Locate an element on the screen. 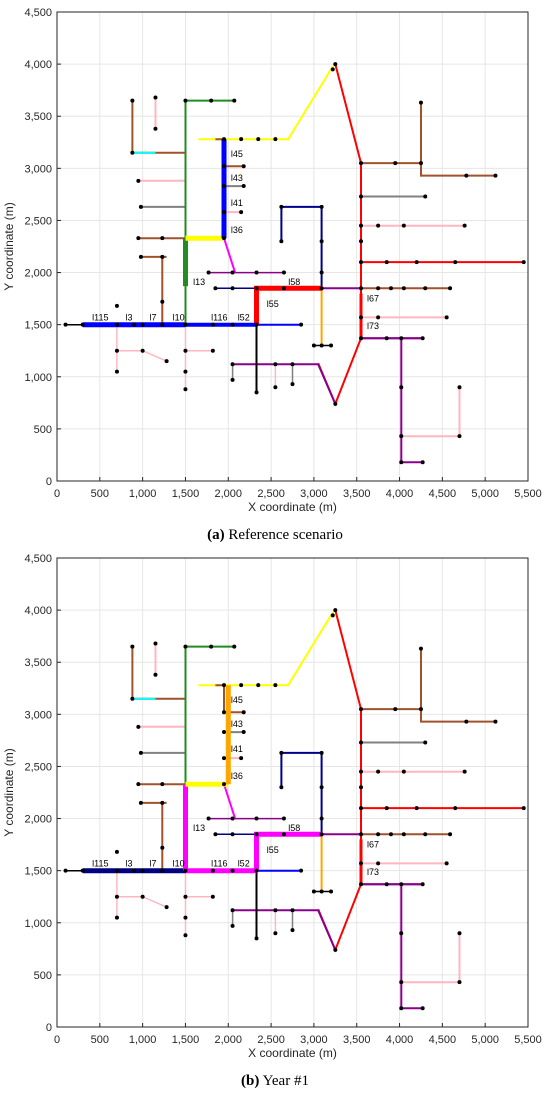  y-tick-label: 1,000 is located at coordinates (38, 378).